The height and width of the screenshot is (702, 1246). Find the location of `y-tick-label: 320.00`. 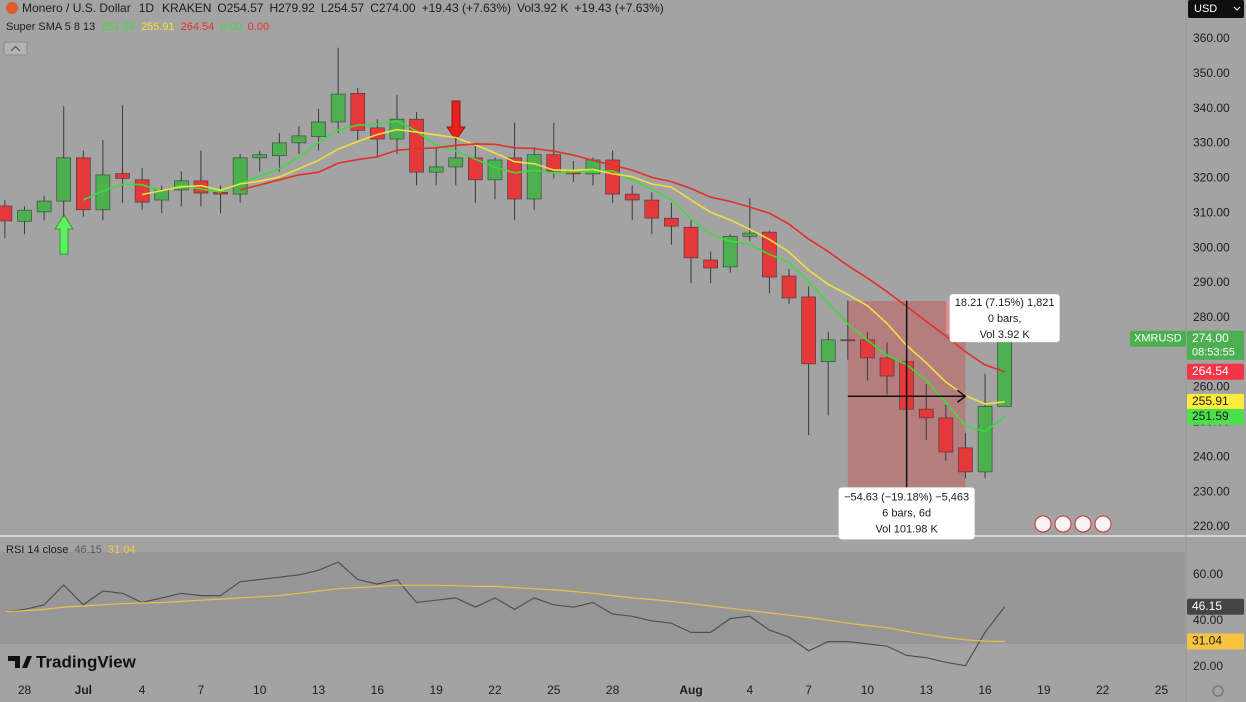

y-tick-label: 320.00 is located at coordinates (1211, 178).